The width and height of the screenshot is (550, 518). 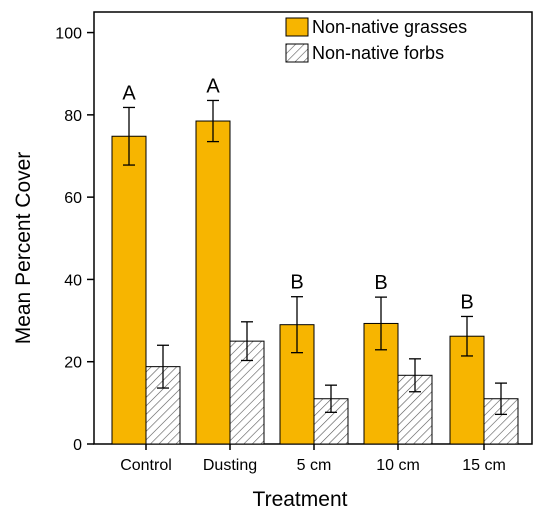 I want to click on x-tick-label: 10 cm, so click(x=398, y=465).